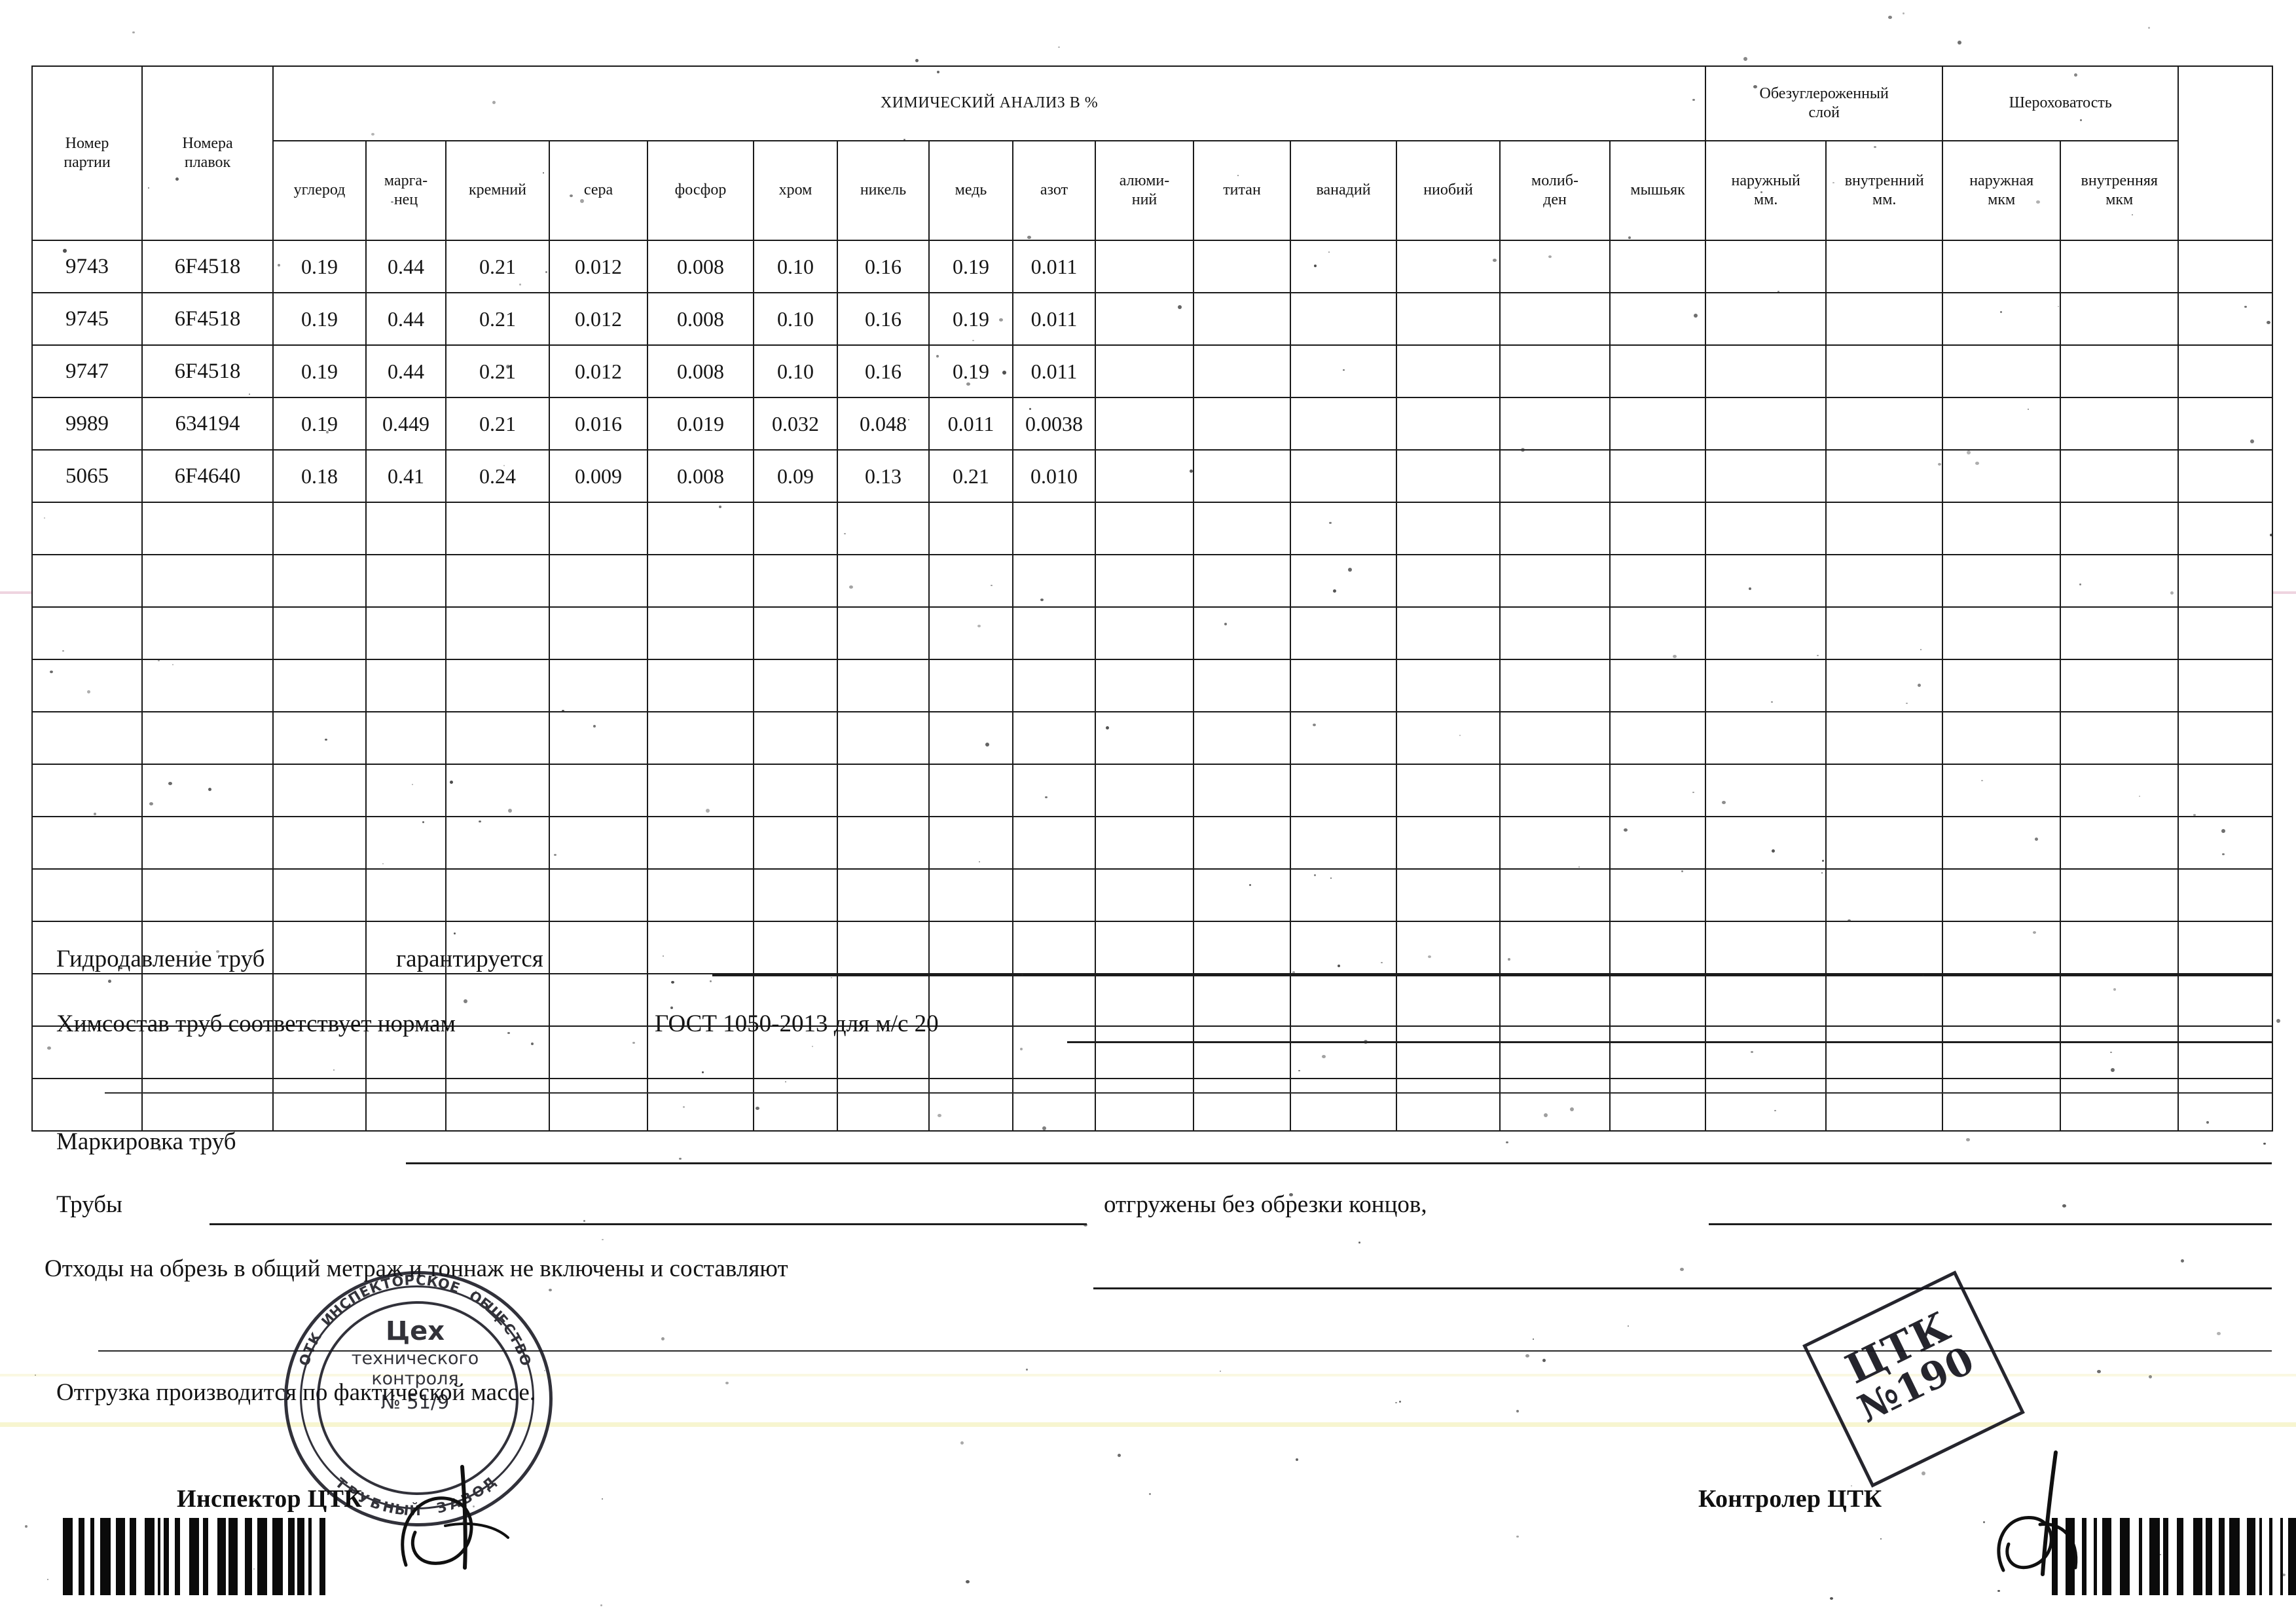  I want to click on cell-element-5: 0.10, so click(795, 371).